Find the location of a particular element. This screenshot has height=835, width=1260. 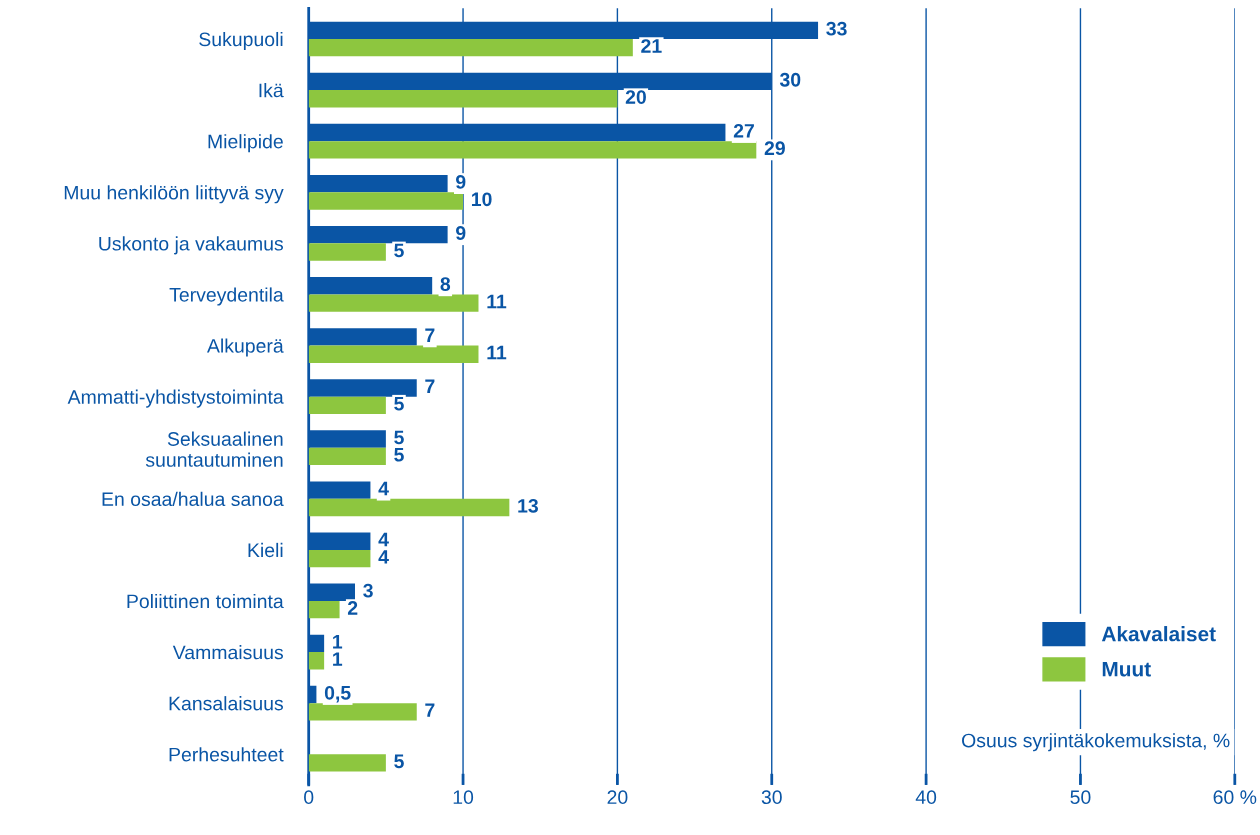

data-label: 13 is located at coordinates (528, 505).